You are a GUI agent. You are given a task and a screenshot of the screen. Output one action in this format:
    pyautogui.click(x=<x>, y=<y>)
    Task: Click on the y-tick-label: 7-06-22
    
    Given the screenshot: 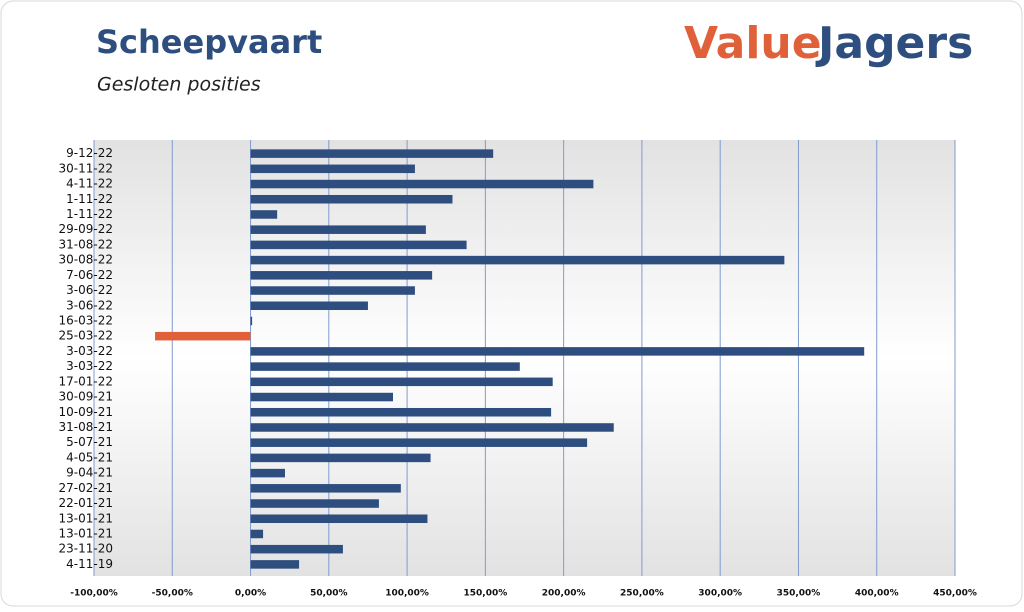 What is the action you would take?
    pyautogui.click(x=89, y=275)
    